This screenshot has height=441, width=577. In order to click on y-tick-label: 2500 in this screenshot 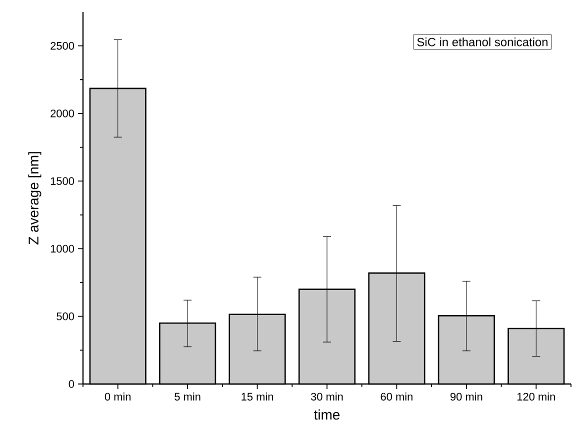, I will do `click(62, 46)`.